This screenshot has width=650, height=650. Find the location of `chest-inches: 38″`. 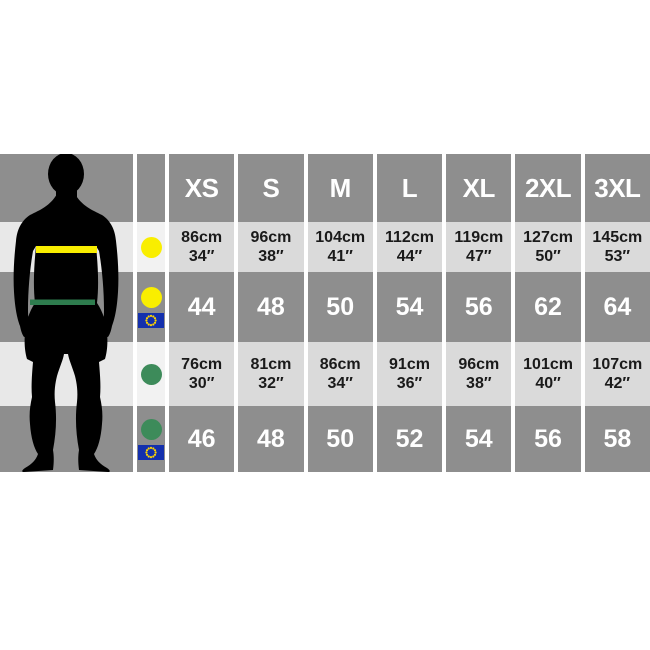

chest-inches: 38″ is located at coordinates (271, 256).